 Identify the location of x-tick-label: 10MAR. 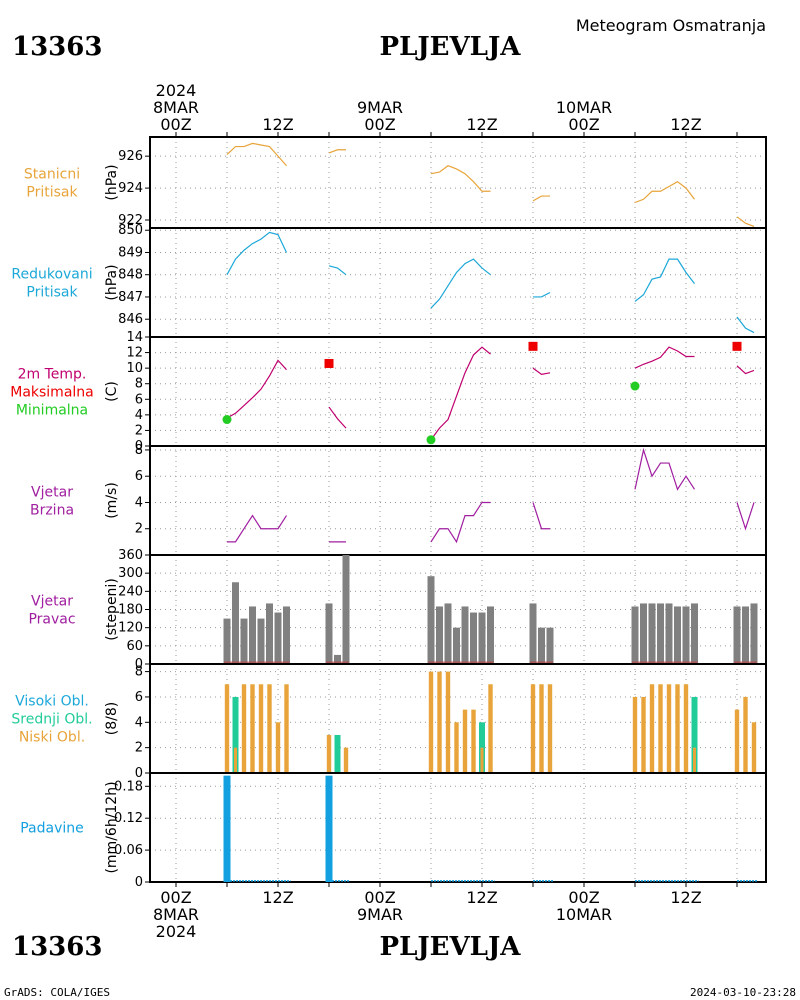
(584, 914).